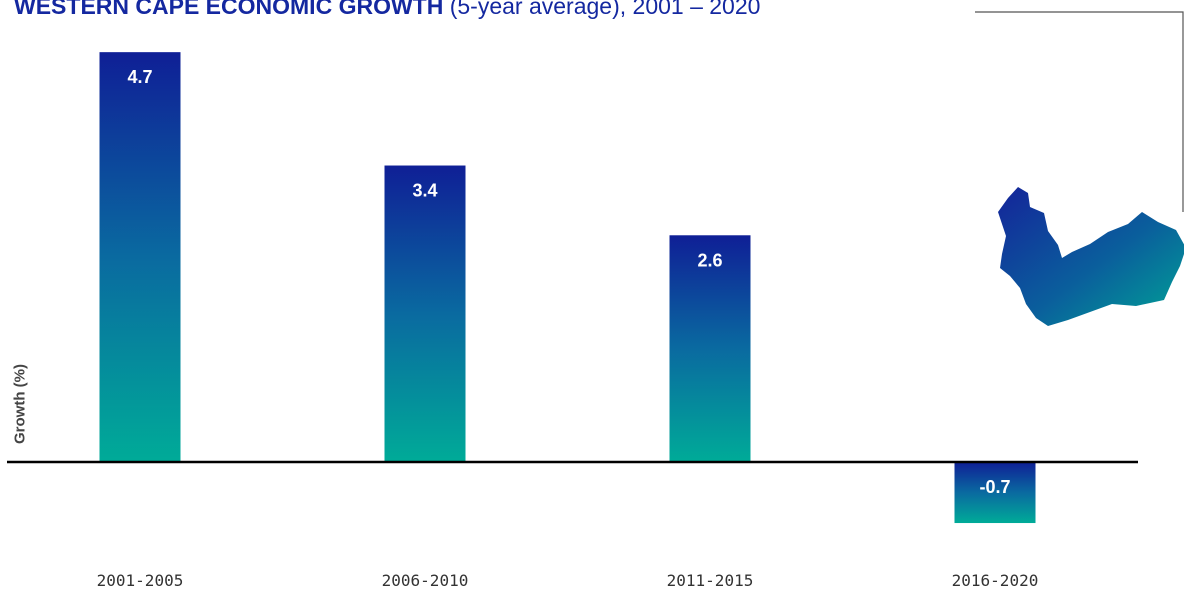  What do you see at coordinates (425, 313) in the screenshot?
I see `bar-2006-2010` at bounding box center [425, 313].